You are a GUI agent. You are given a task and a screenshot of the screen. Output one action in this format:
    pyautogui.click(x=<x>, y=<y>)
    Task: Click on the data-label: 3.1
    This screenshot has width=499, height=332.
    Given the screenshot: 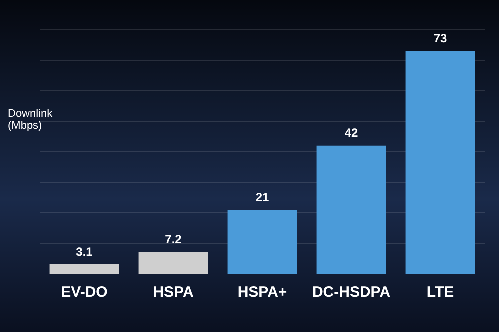 What is the action you would take?
    pyautogui.click(x=85, y=251)
    